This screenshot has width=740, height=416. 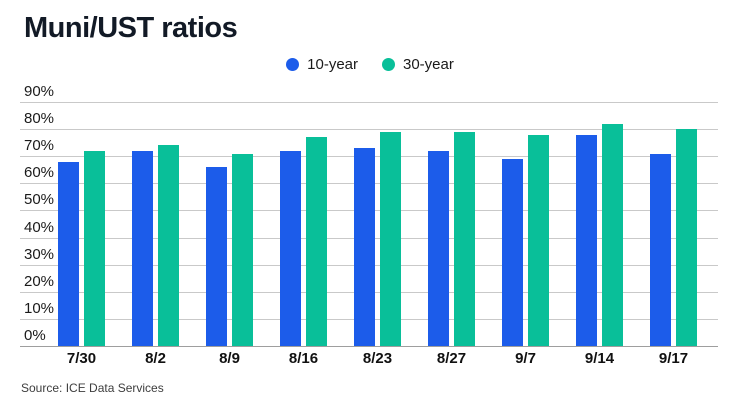 I want to click on y-axis-label: 20%, so click(x=39, y=281).